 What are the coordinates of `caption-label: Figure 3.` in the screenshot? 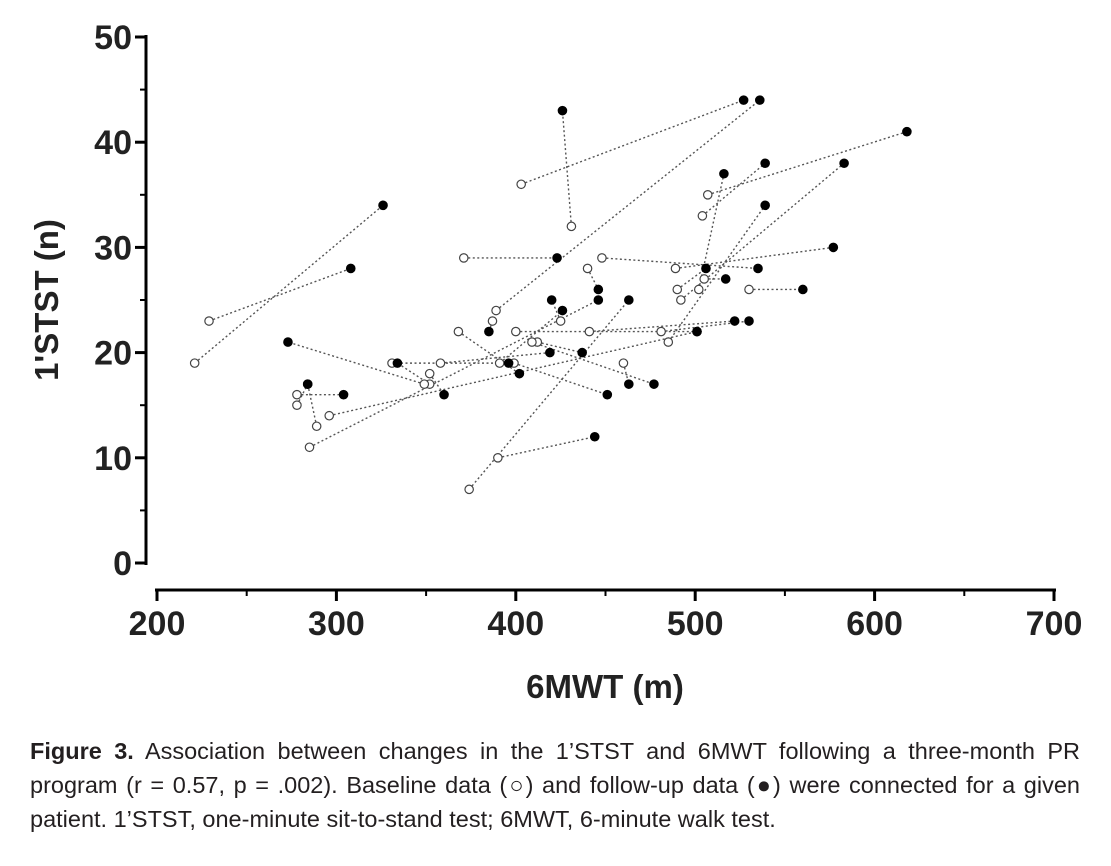 It's located at (82, 751).